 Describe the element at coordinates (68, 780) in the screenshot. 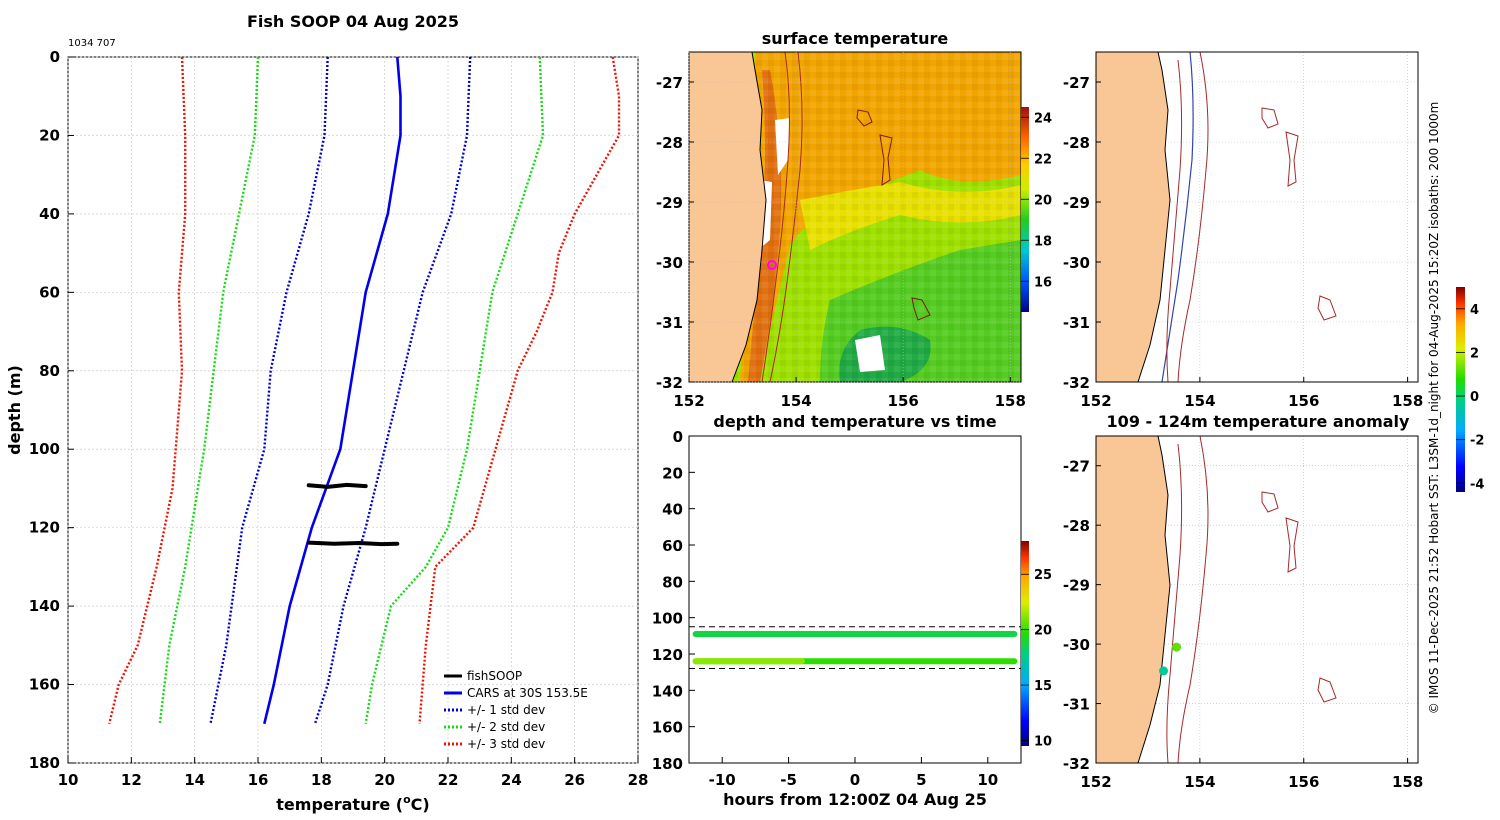

I see `profile-xtick-label: 10` at that location.